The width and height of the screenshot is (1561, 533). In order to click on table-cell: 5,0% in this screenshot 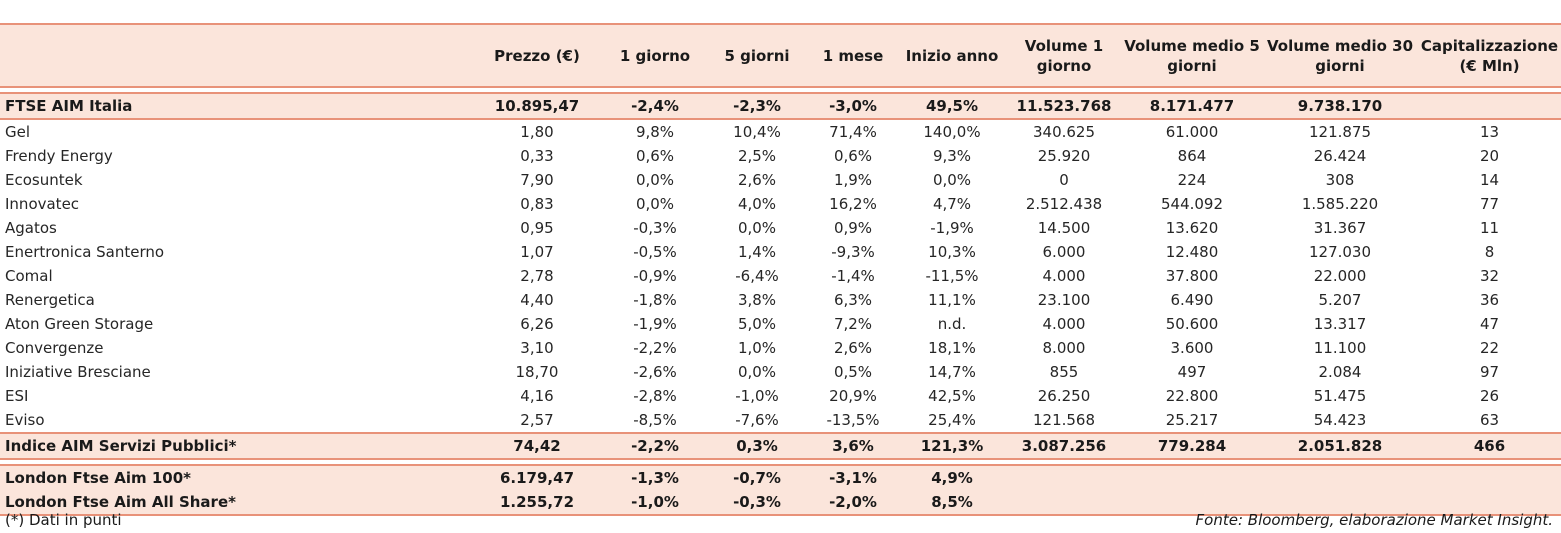, I will do `click(757, 324)`.